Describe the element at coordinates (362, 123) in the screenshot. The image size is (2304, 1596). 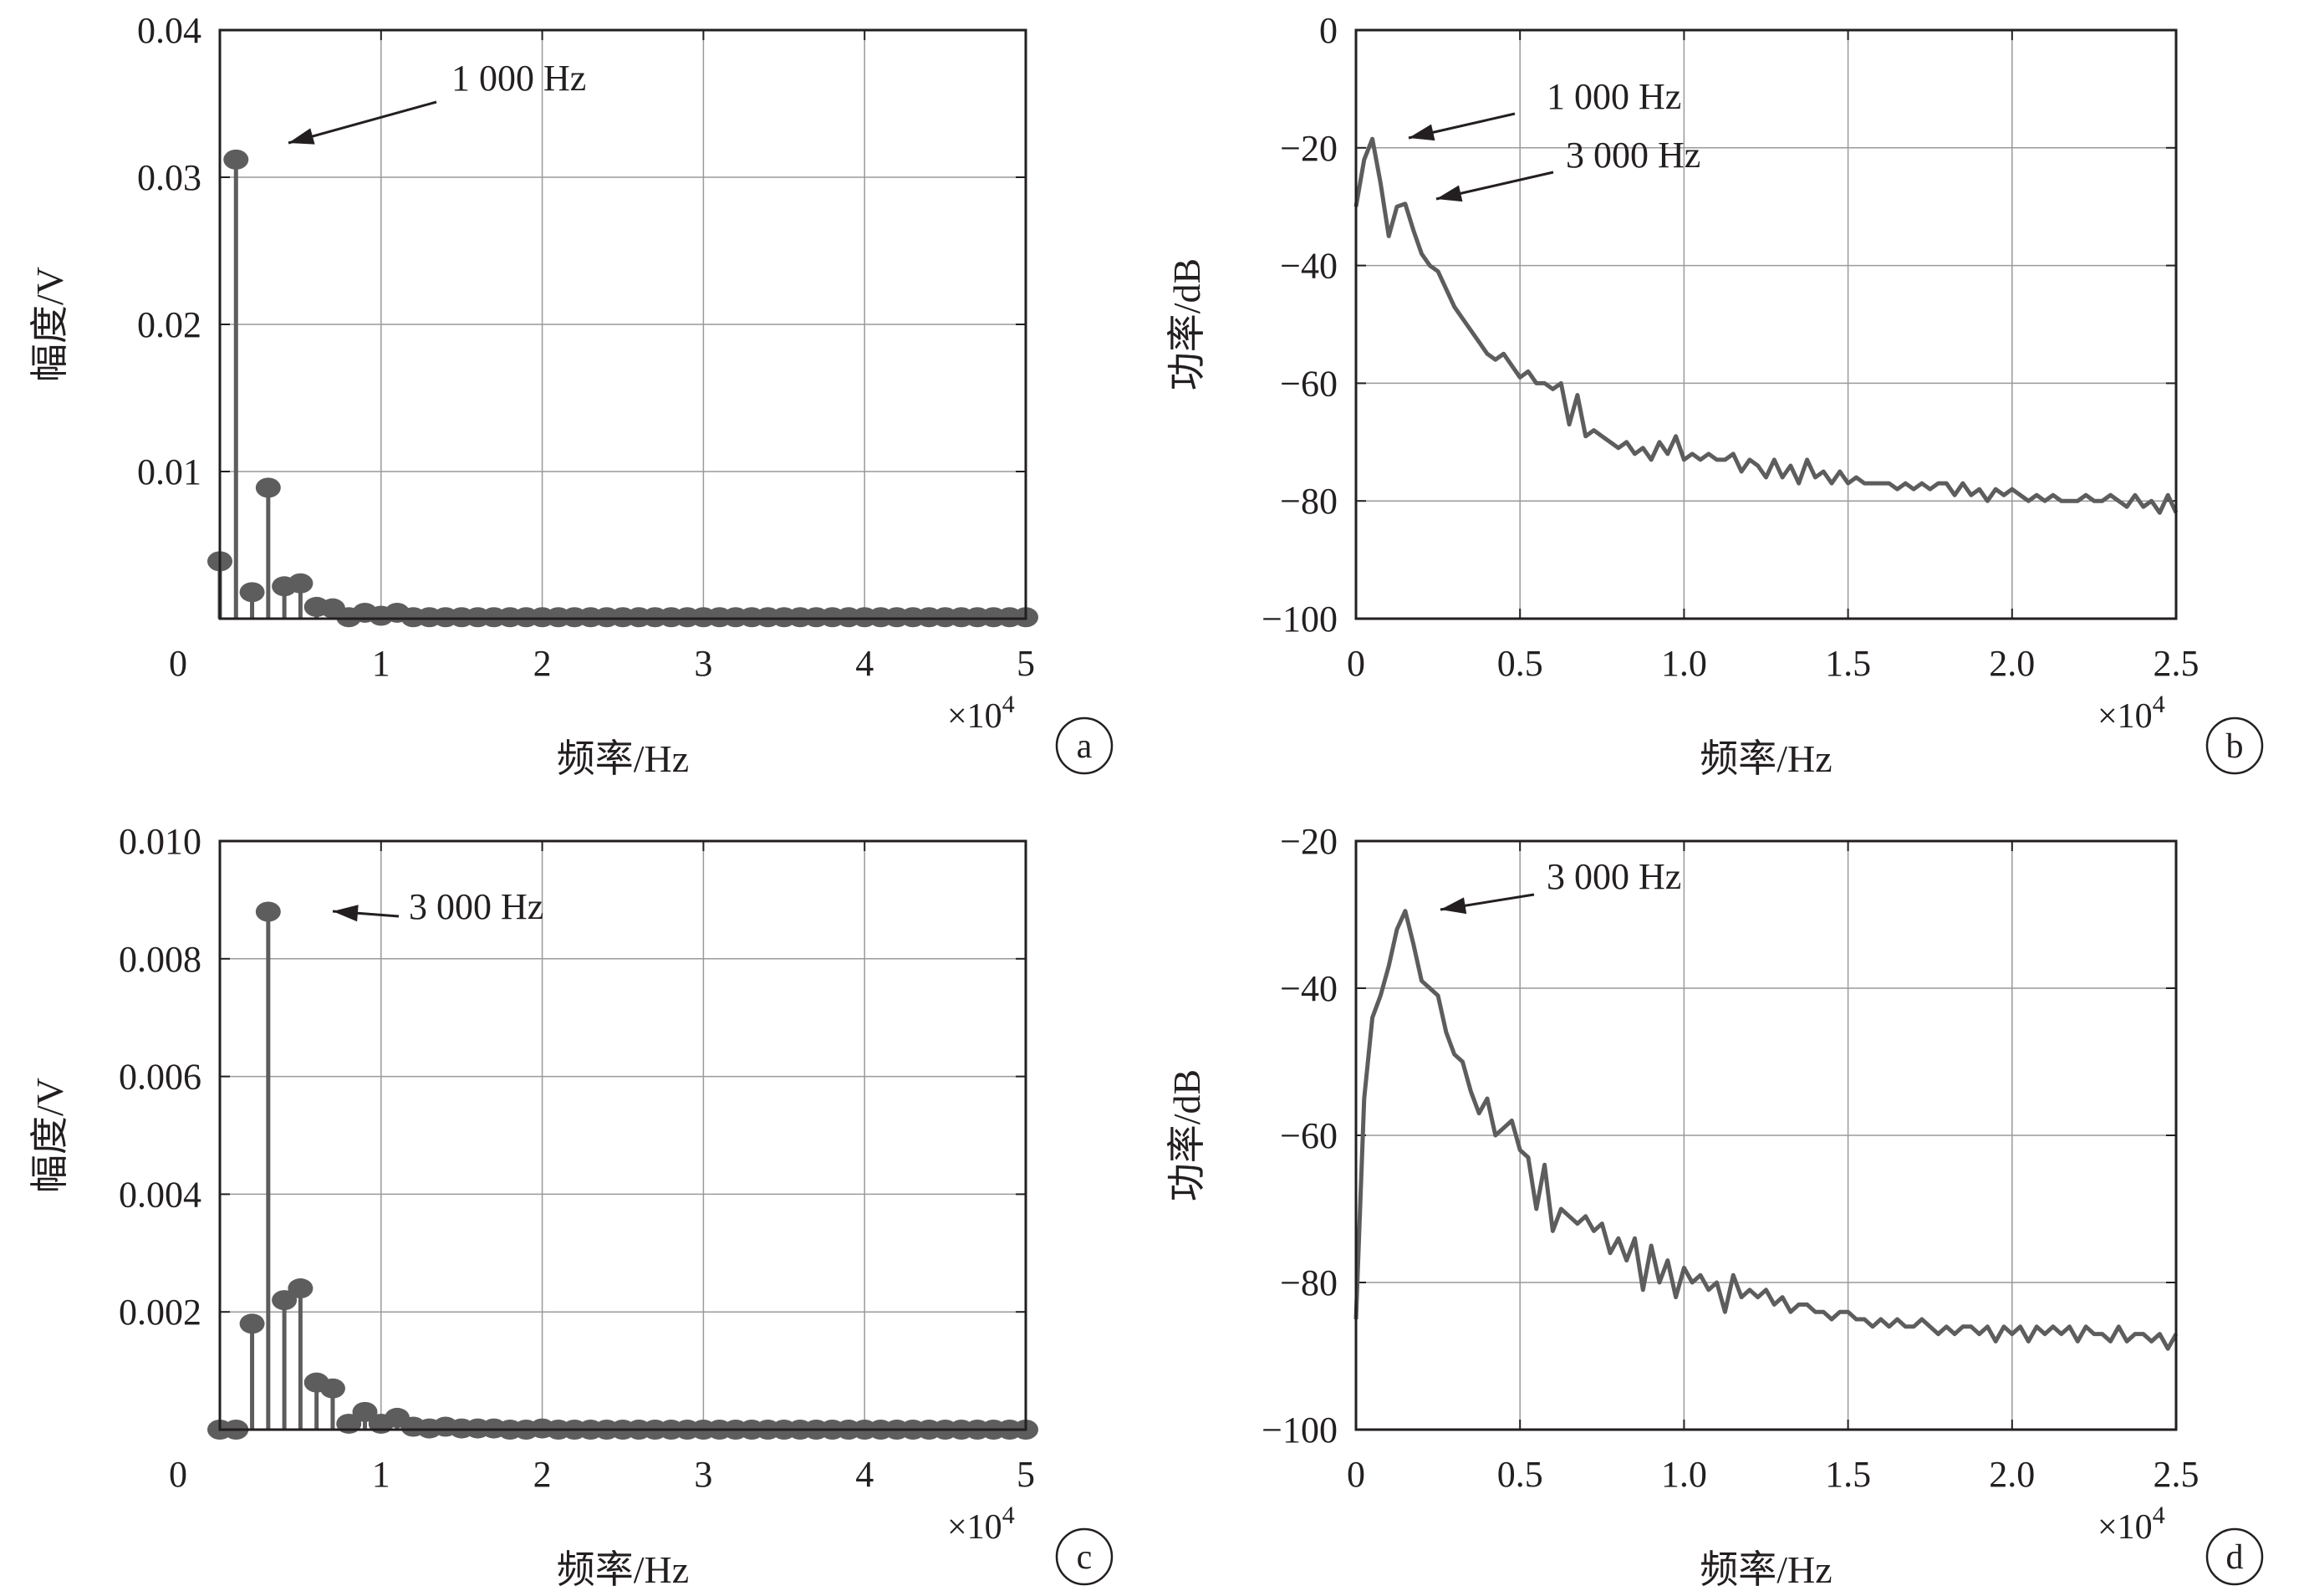
I see `annotation-arrow-line` at that location.